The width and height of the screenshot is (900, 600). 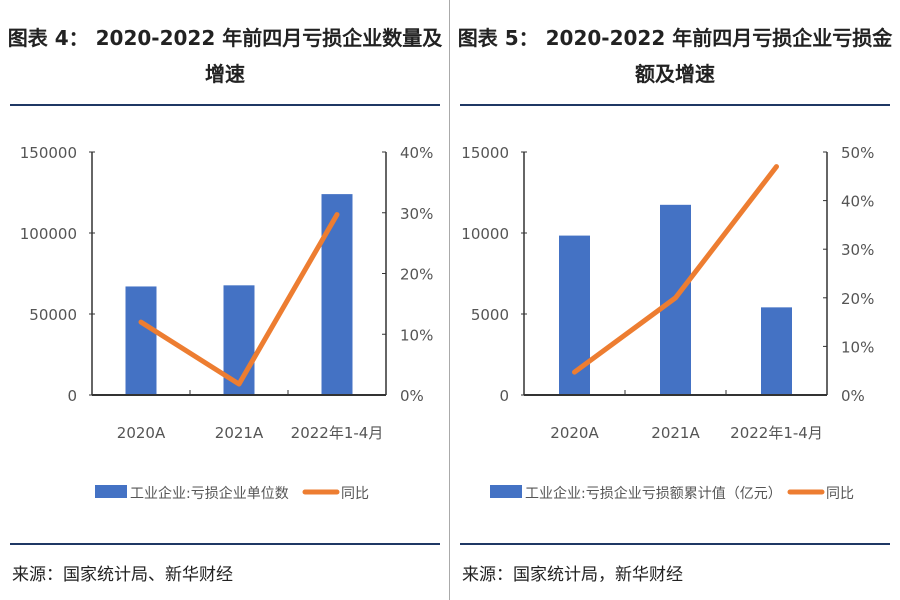 What do you see at coordinates (48, 234) in the screenshot?
I see `left-tick-label: 100000` at bounding box center [48, 234].